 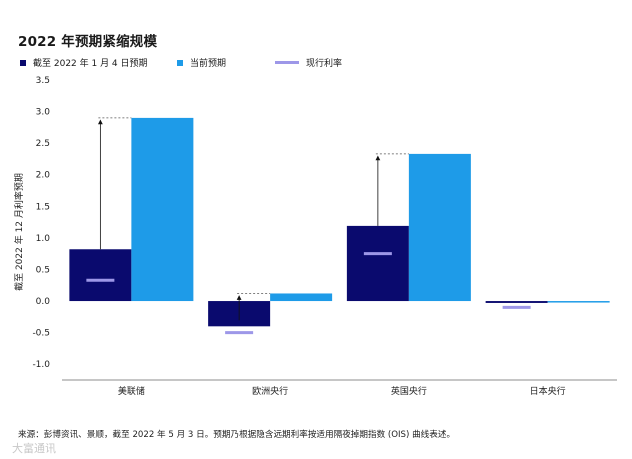 What do you see at coordinates (548, 391) in the screenshot?
I see `x-tick-label: 日本央行` at bounding box center [548, 391].